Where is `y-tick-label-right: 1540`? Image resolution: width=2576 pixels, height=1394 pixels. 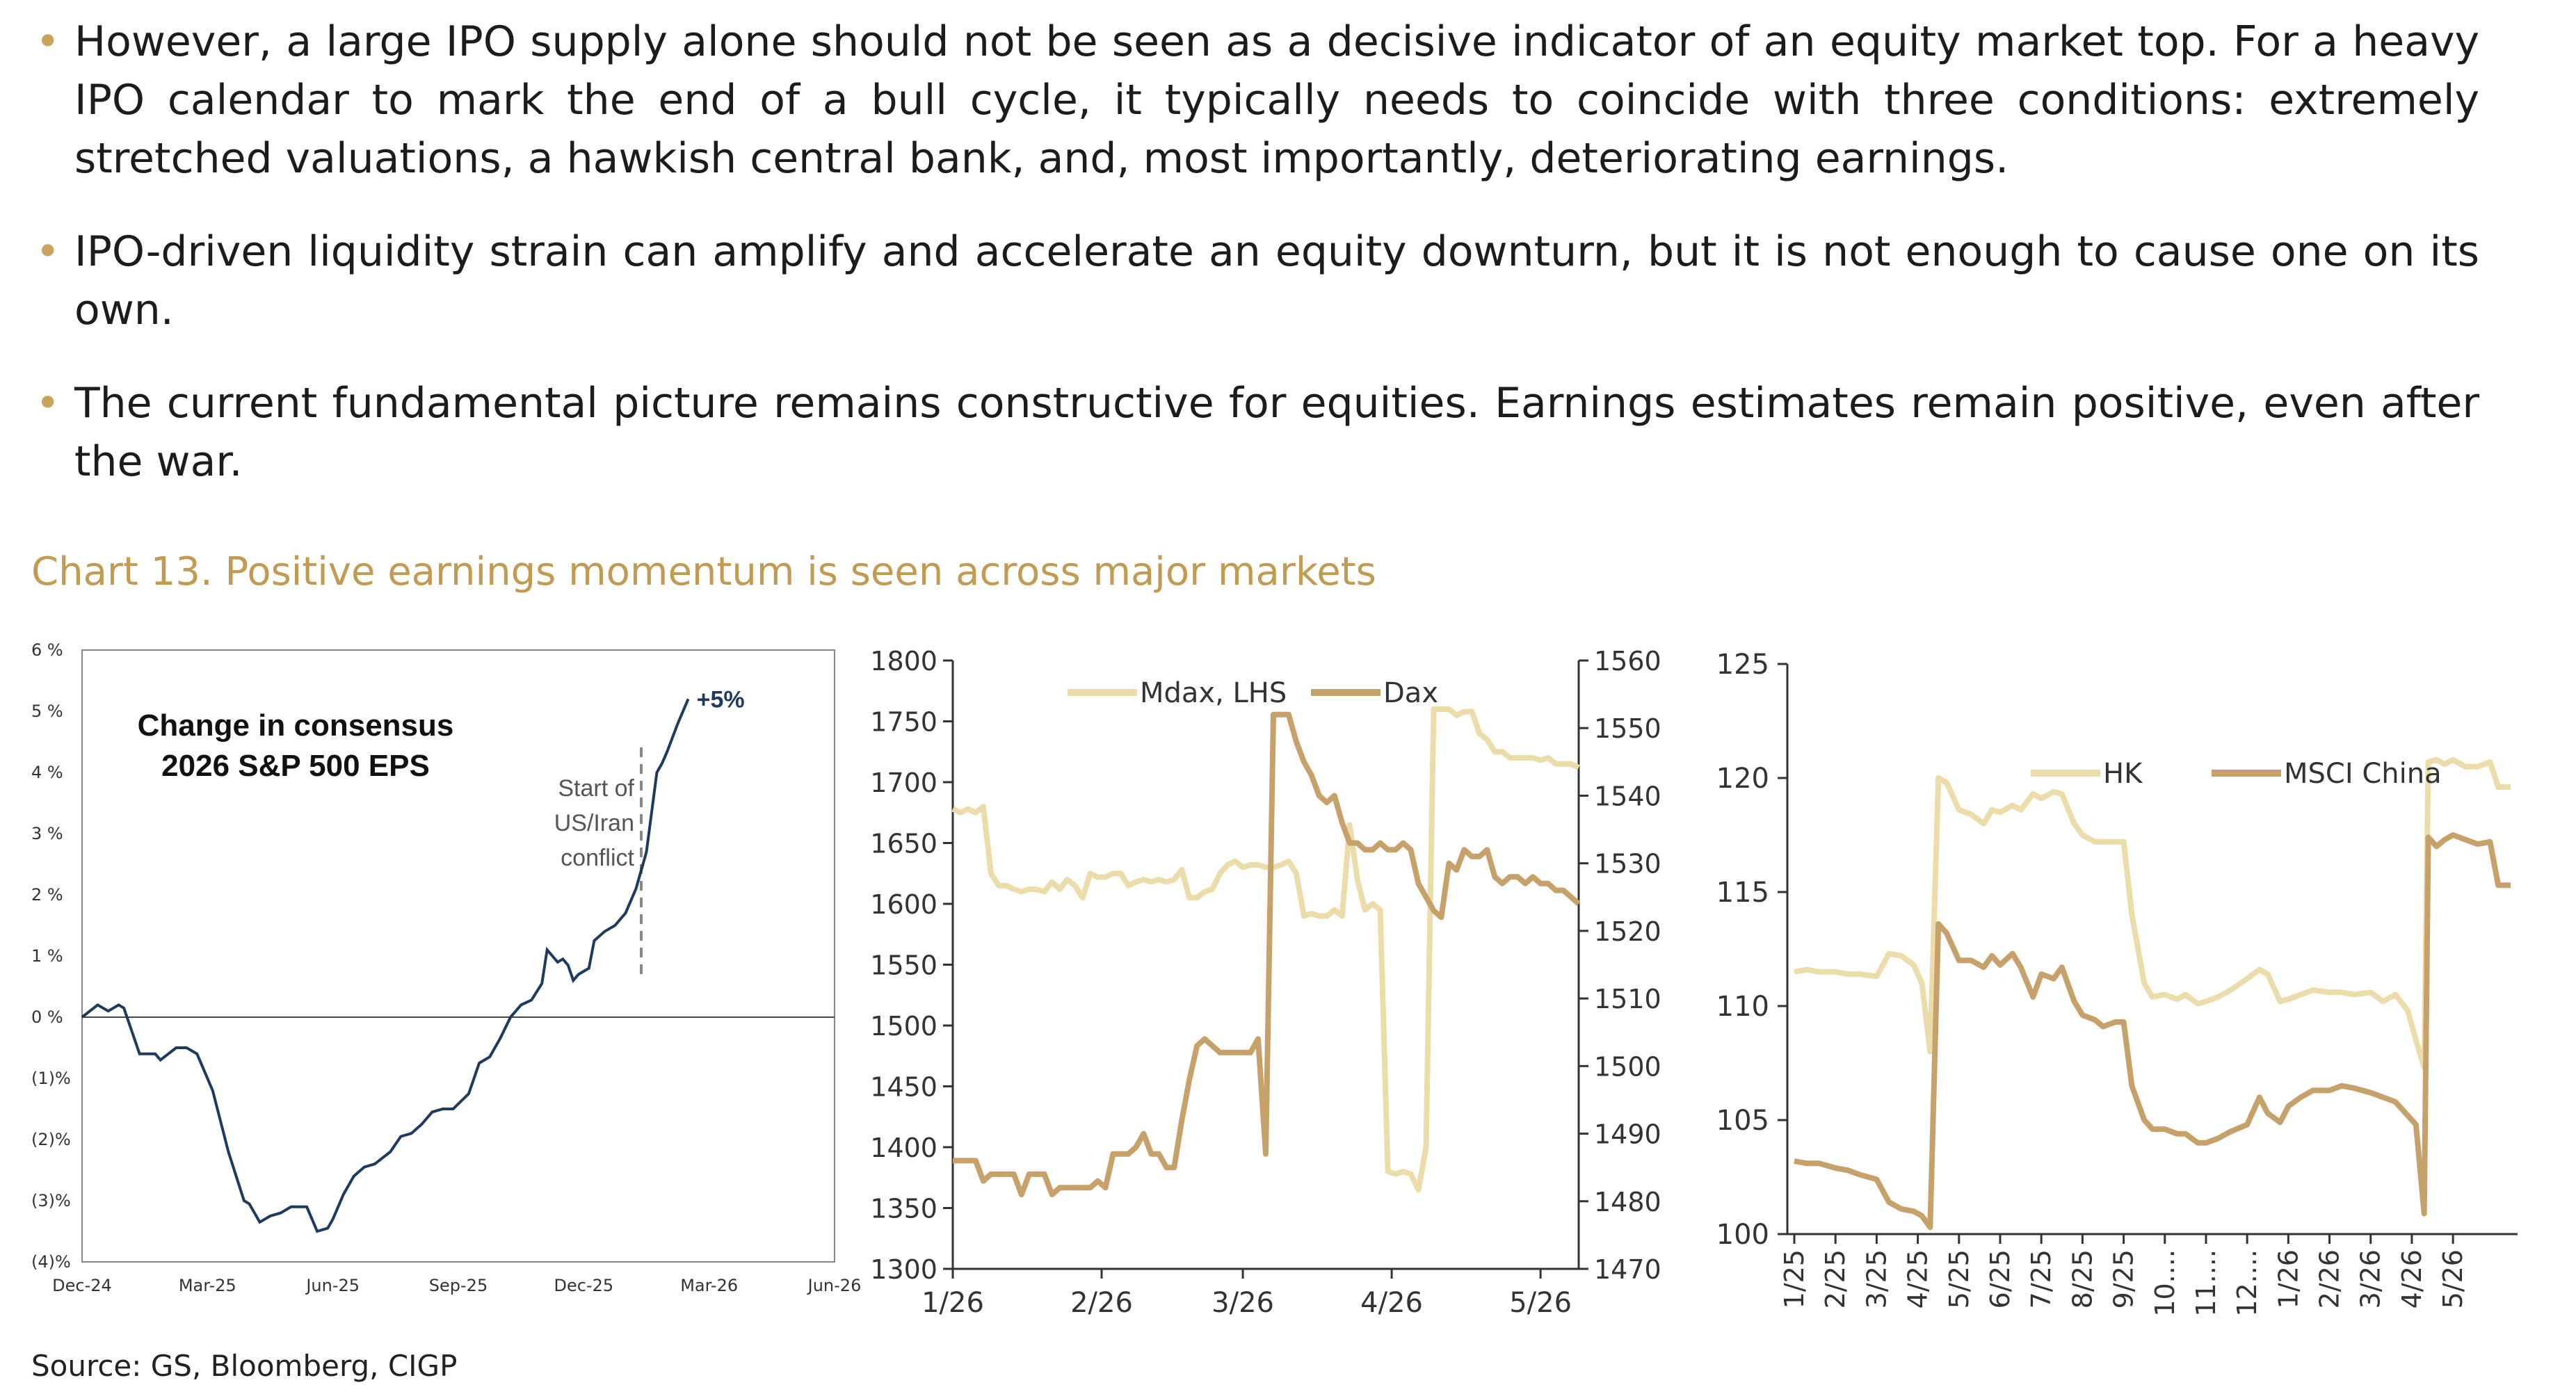 y-tick-label-right: 1540 is located at coordinates (1627, 796).